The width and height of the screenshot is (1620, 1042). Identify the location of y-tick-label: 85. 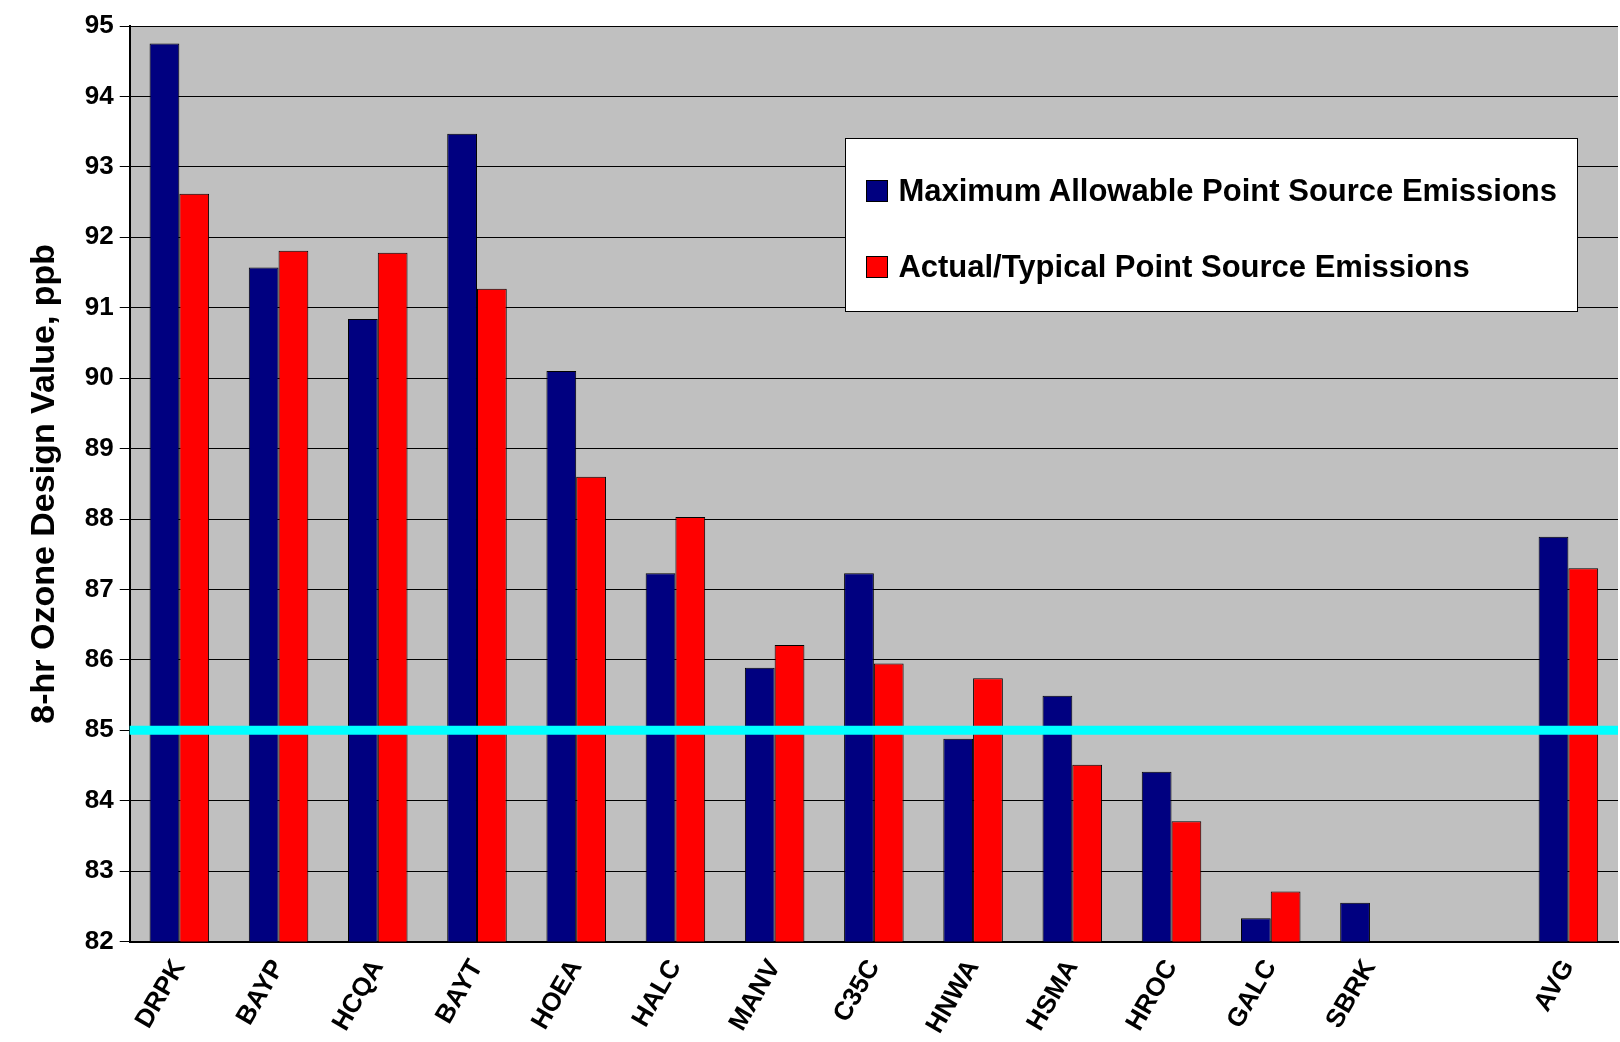
(99, 728).